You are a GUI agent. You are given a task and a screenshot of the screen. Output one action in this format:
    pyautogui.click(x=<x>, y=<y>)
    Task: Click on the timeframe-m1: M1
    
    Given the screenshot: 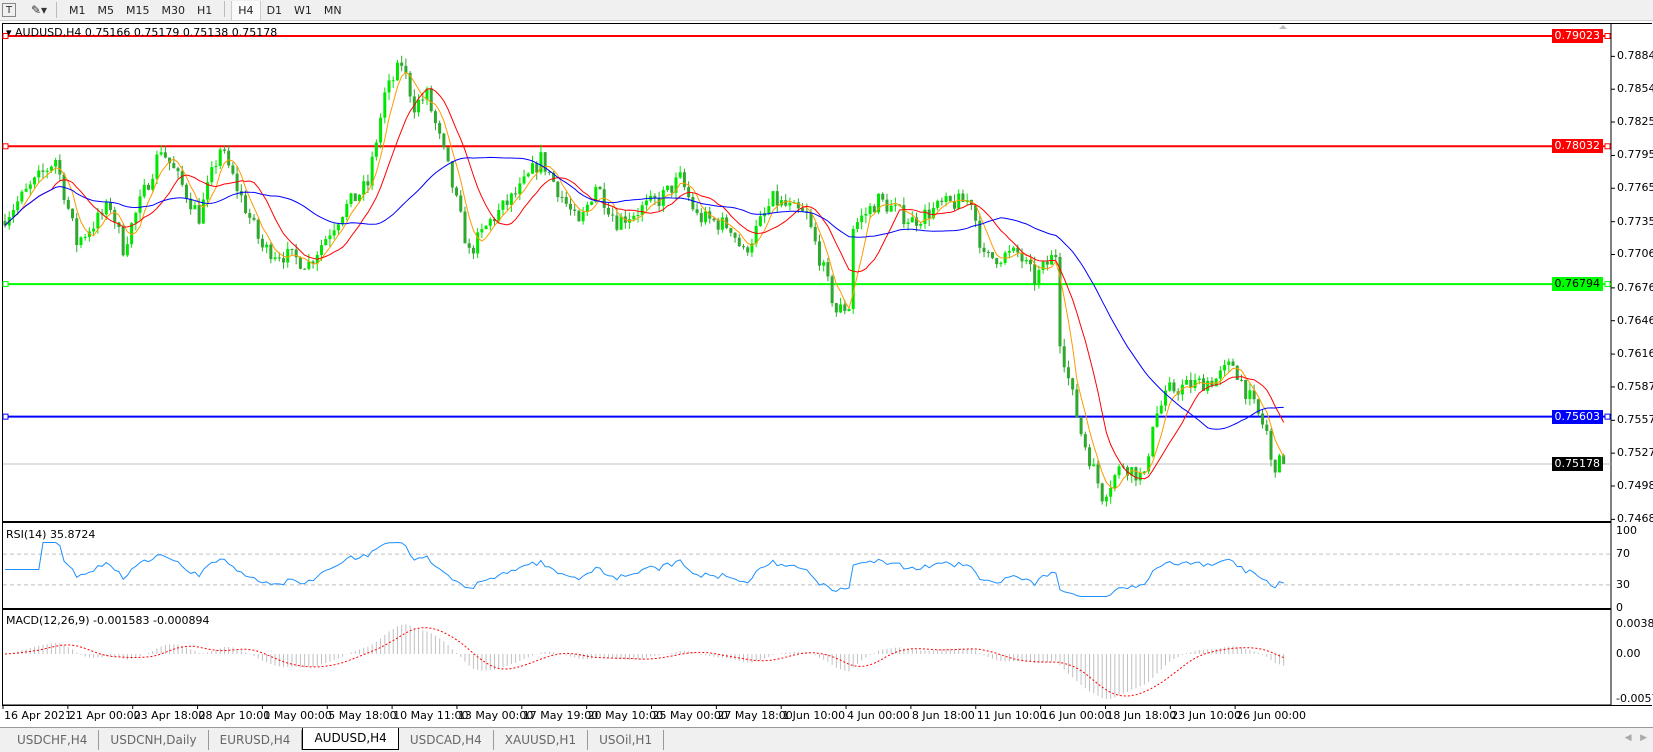 What is the action you would take?
    pyautogui.click(x=77, y=10)
    